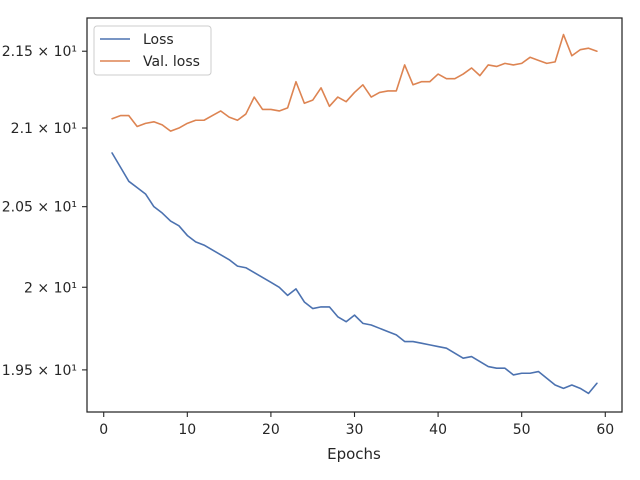 The height and width of the screenshot is (480, 640). What do you see at coordinates (39, 371) in the screenshot?
I see `y-tick-label: 1.95 × 10¹` at bounding box center [39, 371].